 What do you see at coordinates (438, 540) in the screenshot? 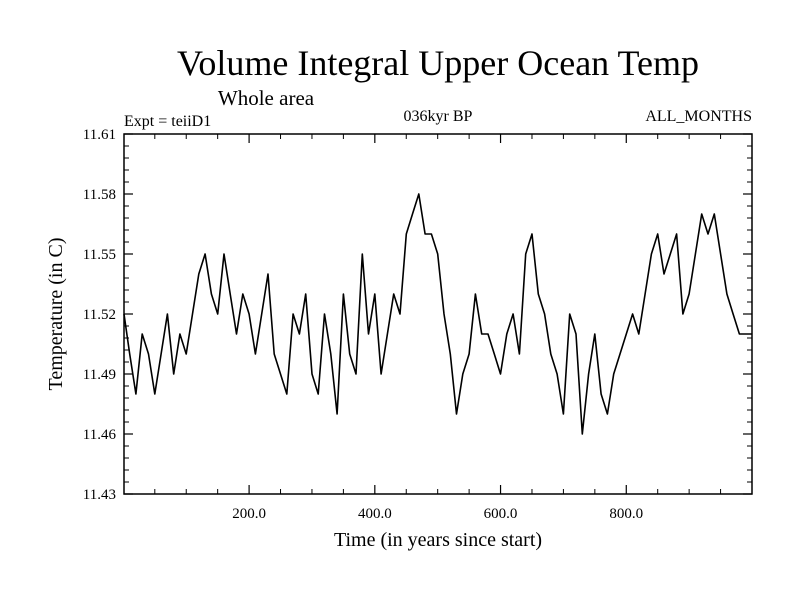
I see `x-axis-label: Time (in years since start)` at bounding box center [438, 540].